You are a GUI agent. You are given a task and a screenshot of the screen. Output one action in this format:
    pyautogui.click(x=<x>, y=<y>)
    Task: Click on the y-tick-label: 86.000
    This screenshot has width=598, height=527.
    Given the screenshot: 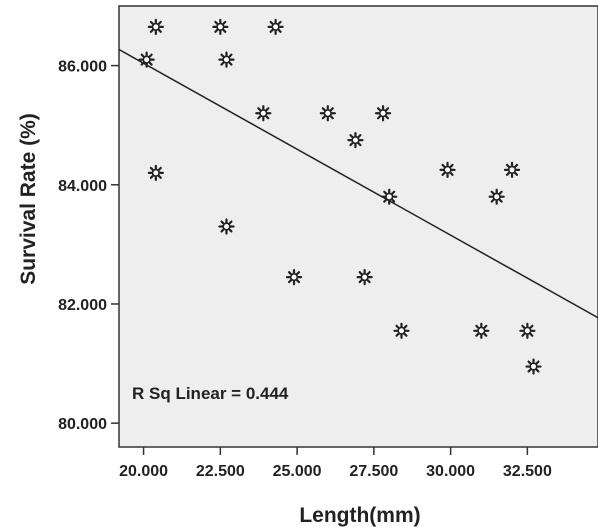 What is the action you would take?
    pyautogui.click(x=82, y=67)
    